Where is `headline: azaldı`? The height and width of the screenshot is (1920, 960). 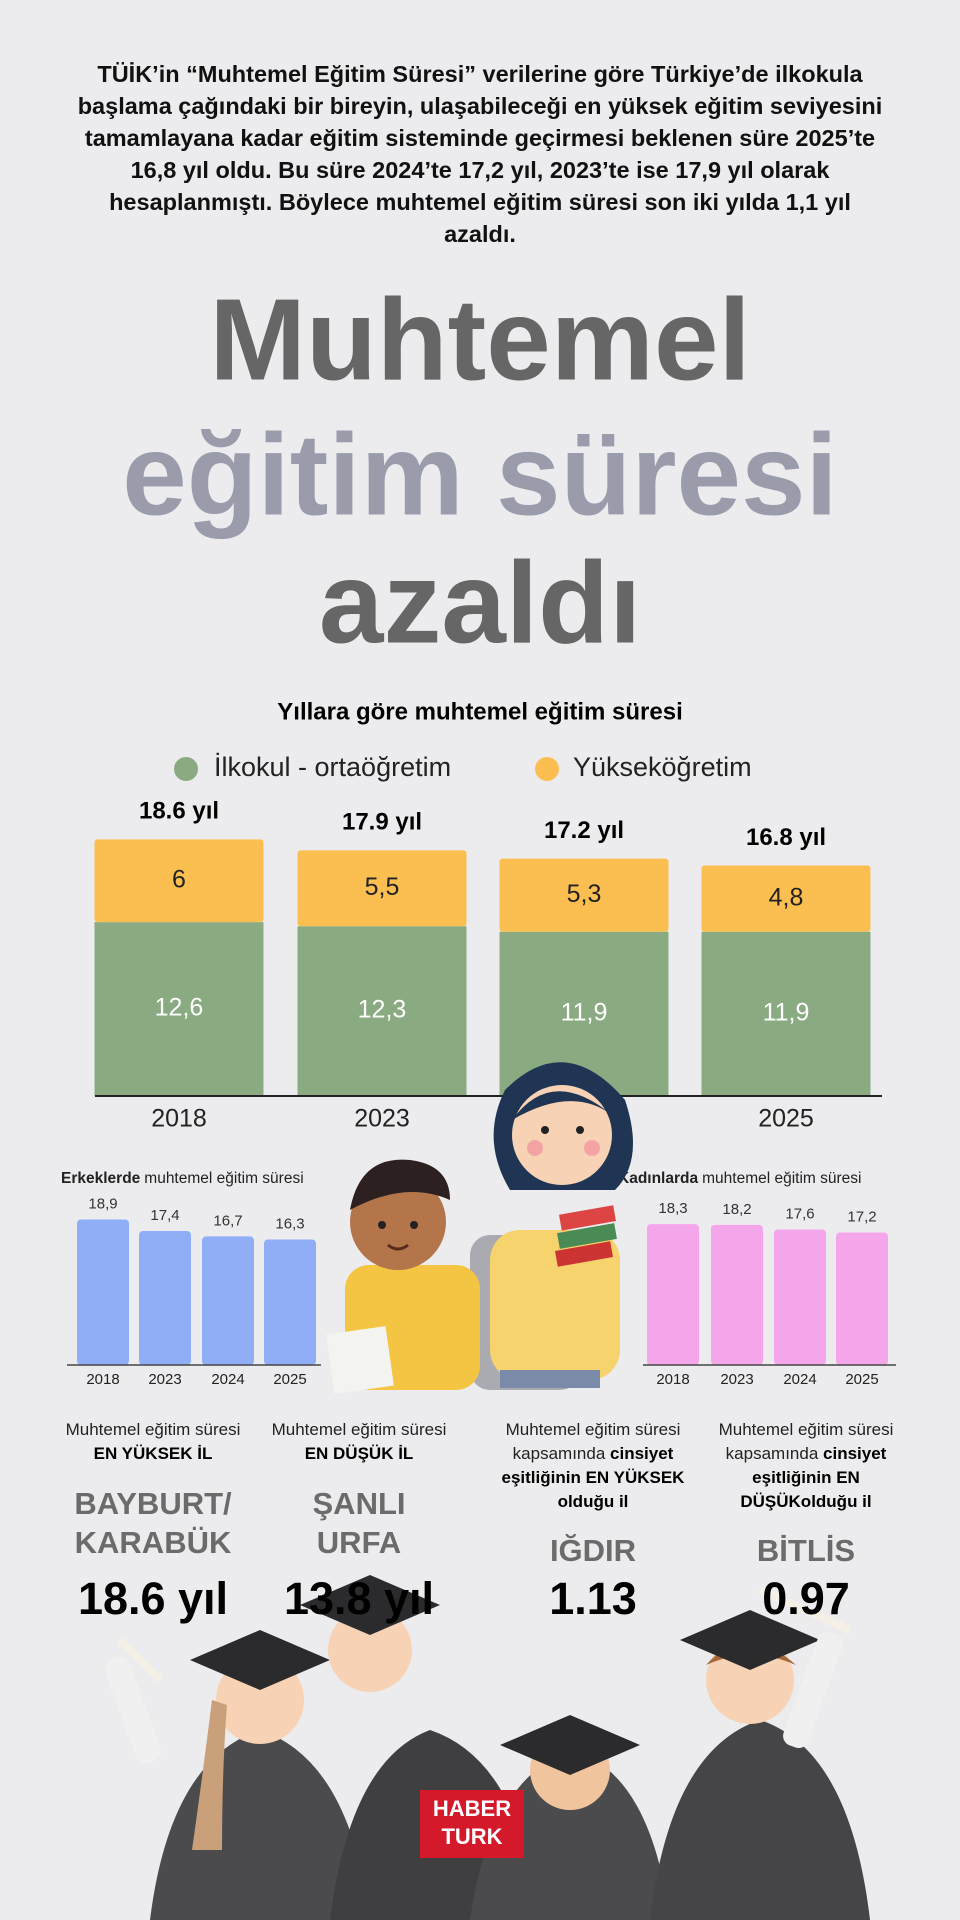 headline: azaldı is located at coordinates (480, 603).